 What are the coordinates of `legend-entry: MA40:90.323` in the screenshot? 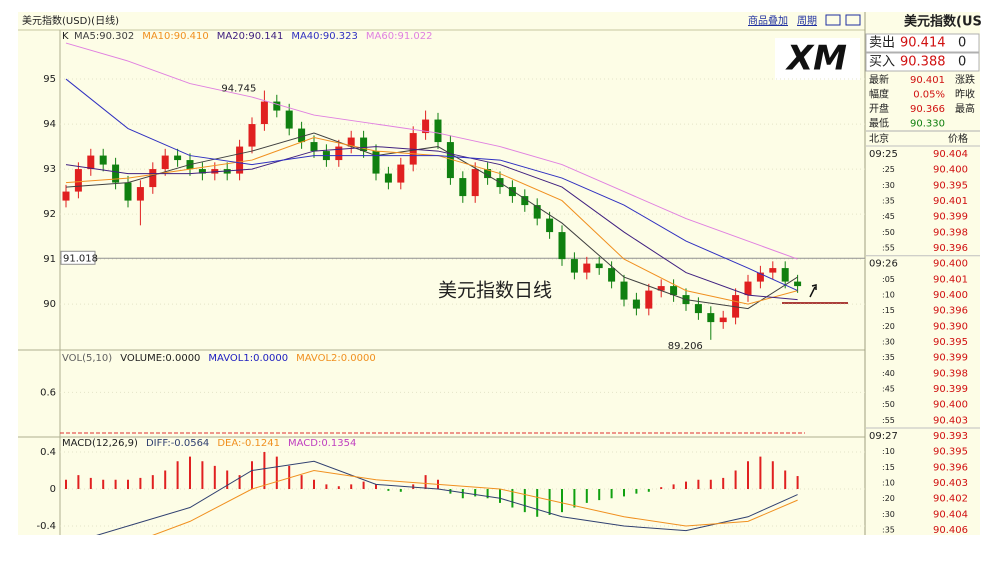 It's located at (324, 36).